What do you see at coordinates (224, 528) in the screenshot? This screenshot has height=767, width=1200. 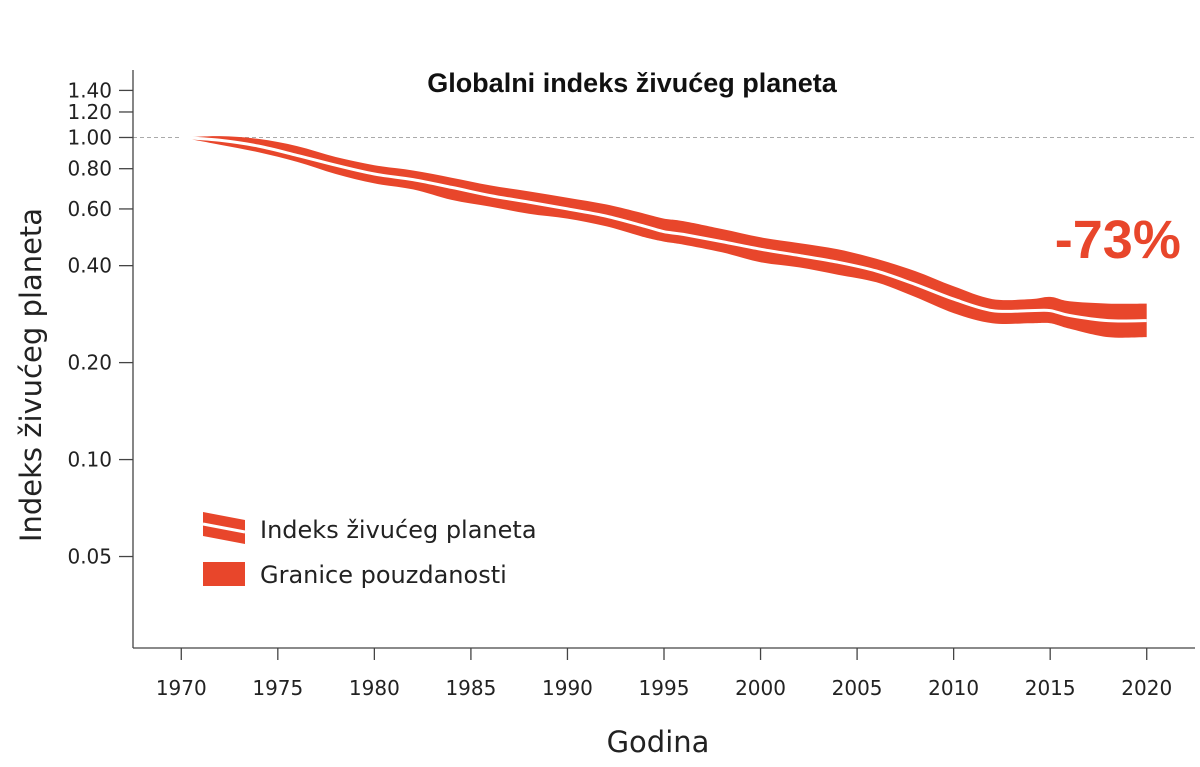 I see `legend-line-stroke` at bounding box center [224, 528].